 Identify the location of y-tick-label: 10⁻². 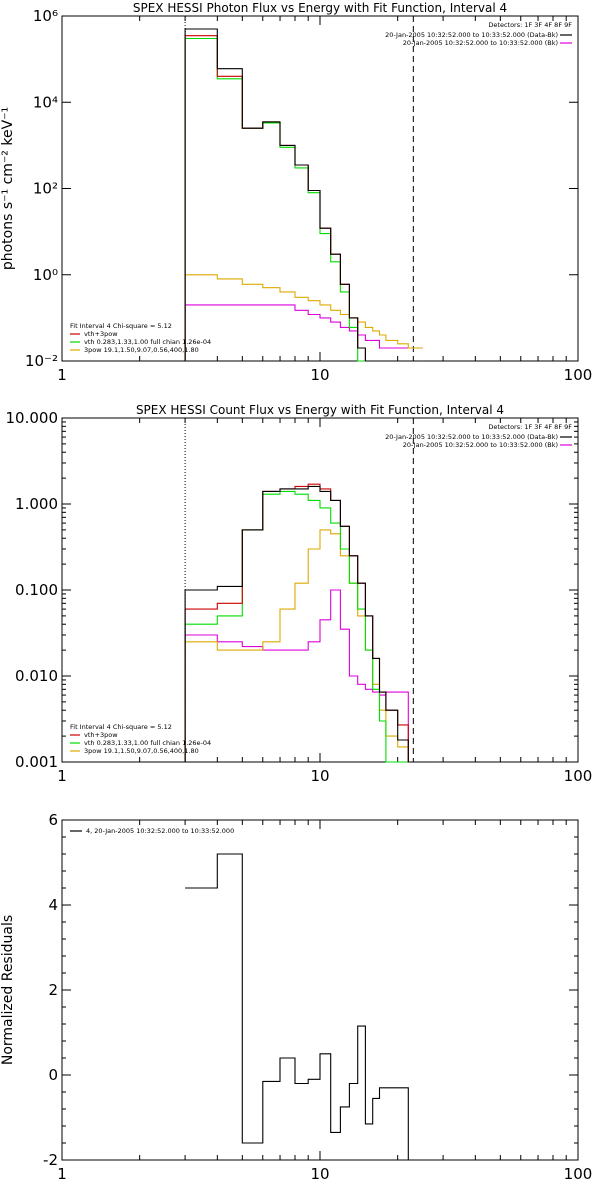
(41, 361).